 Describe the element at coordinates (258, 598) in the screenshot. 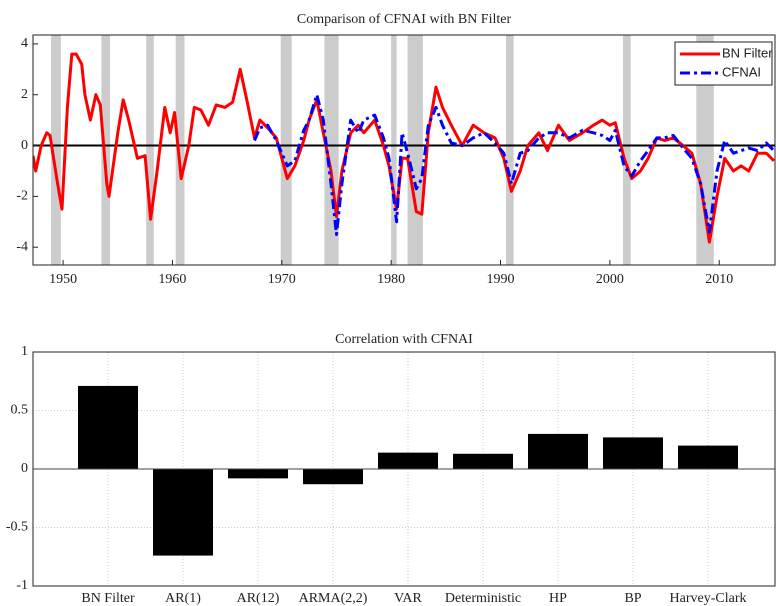

I see `x-tick-label: AR(12)` at that location.